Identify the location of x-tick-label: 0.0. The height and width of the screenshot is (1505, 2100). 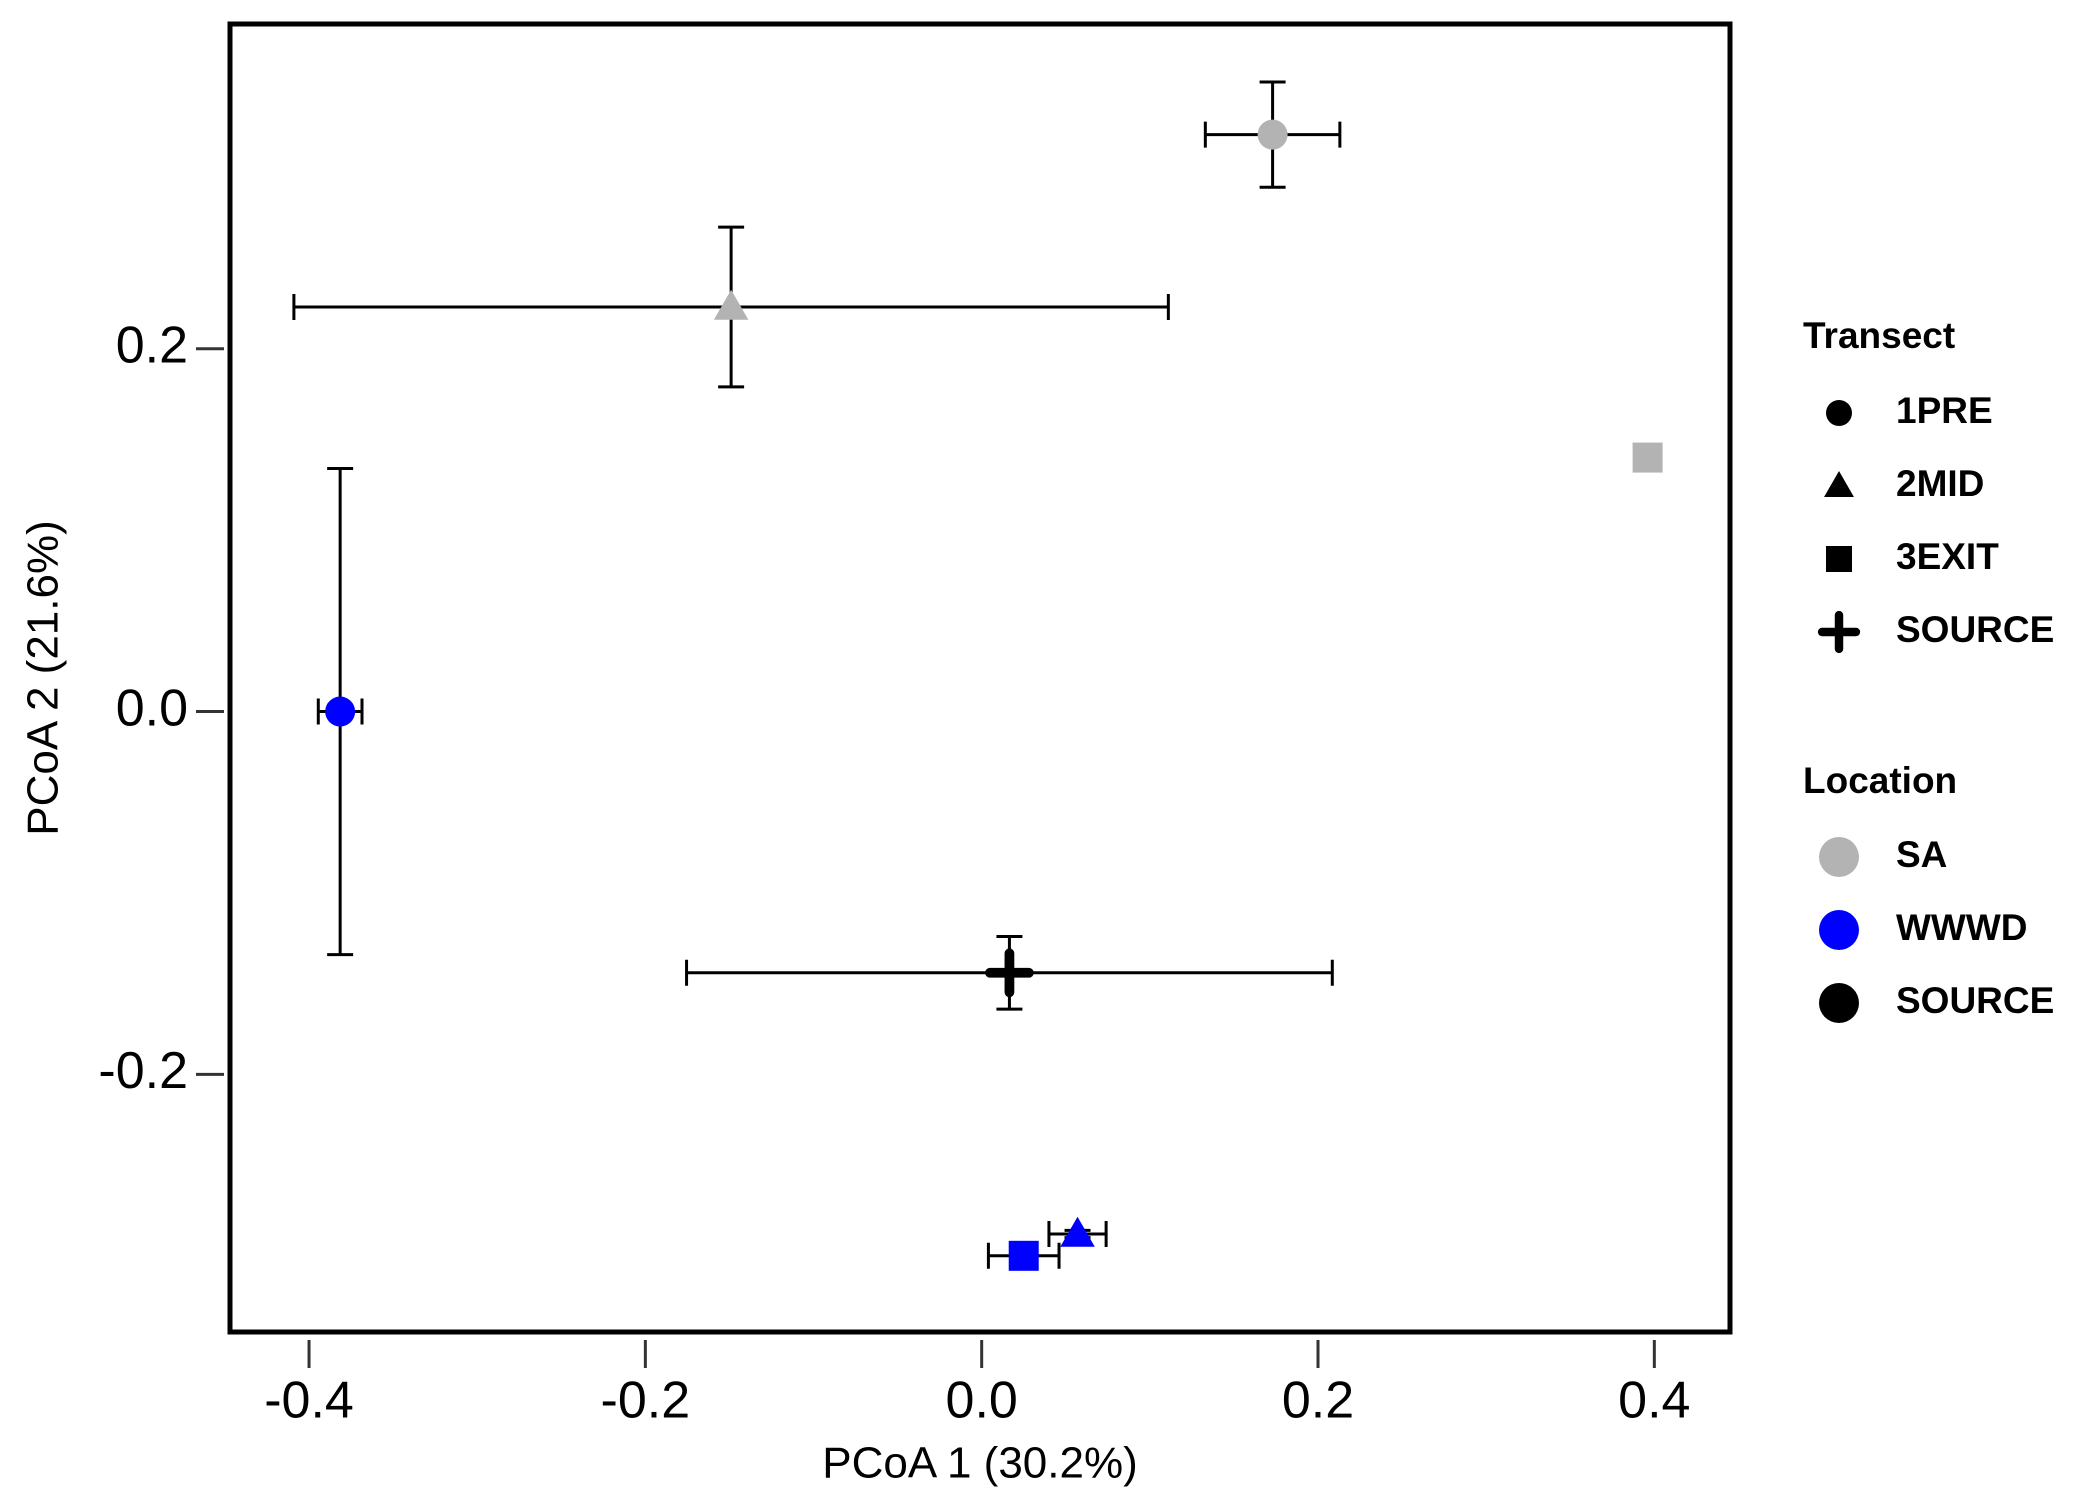
(982, 1401).